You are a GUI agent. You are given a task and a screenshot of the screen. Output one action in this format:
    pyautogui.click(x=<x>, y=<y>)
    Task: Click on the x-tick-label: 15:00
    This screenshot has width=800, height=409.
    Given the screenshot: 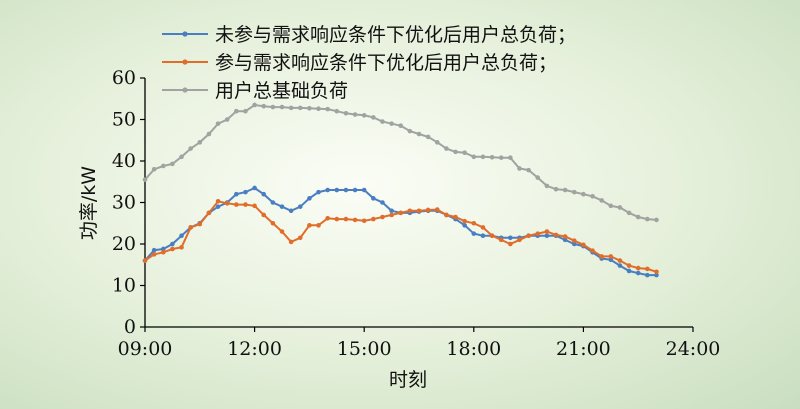 What is the action you would take?
    pyautogui.click(x=364, y=349)
    